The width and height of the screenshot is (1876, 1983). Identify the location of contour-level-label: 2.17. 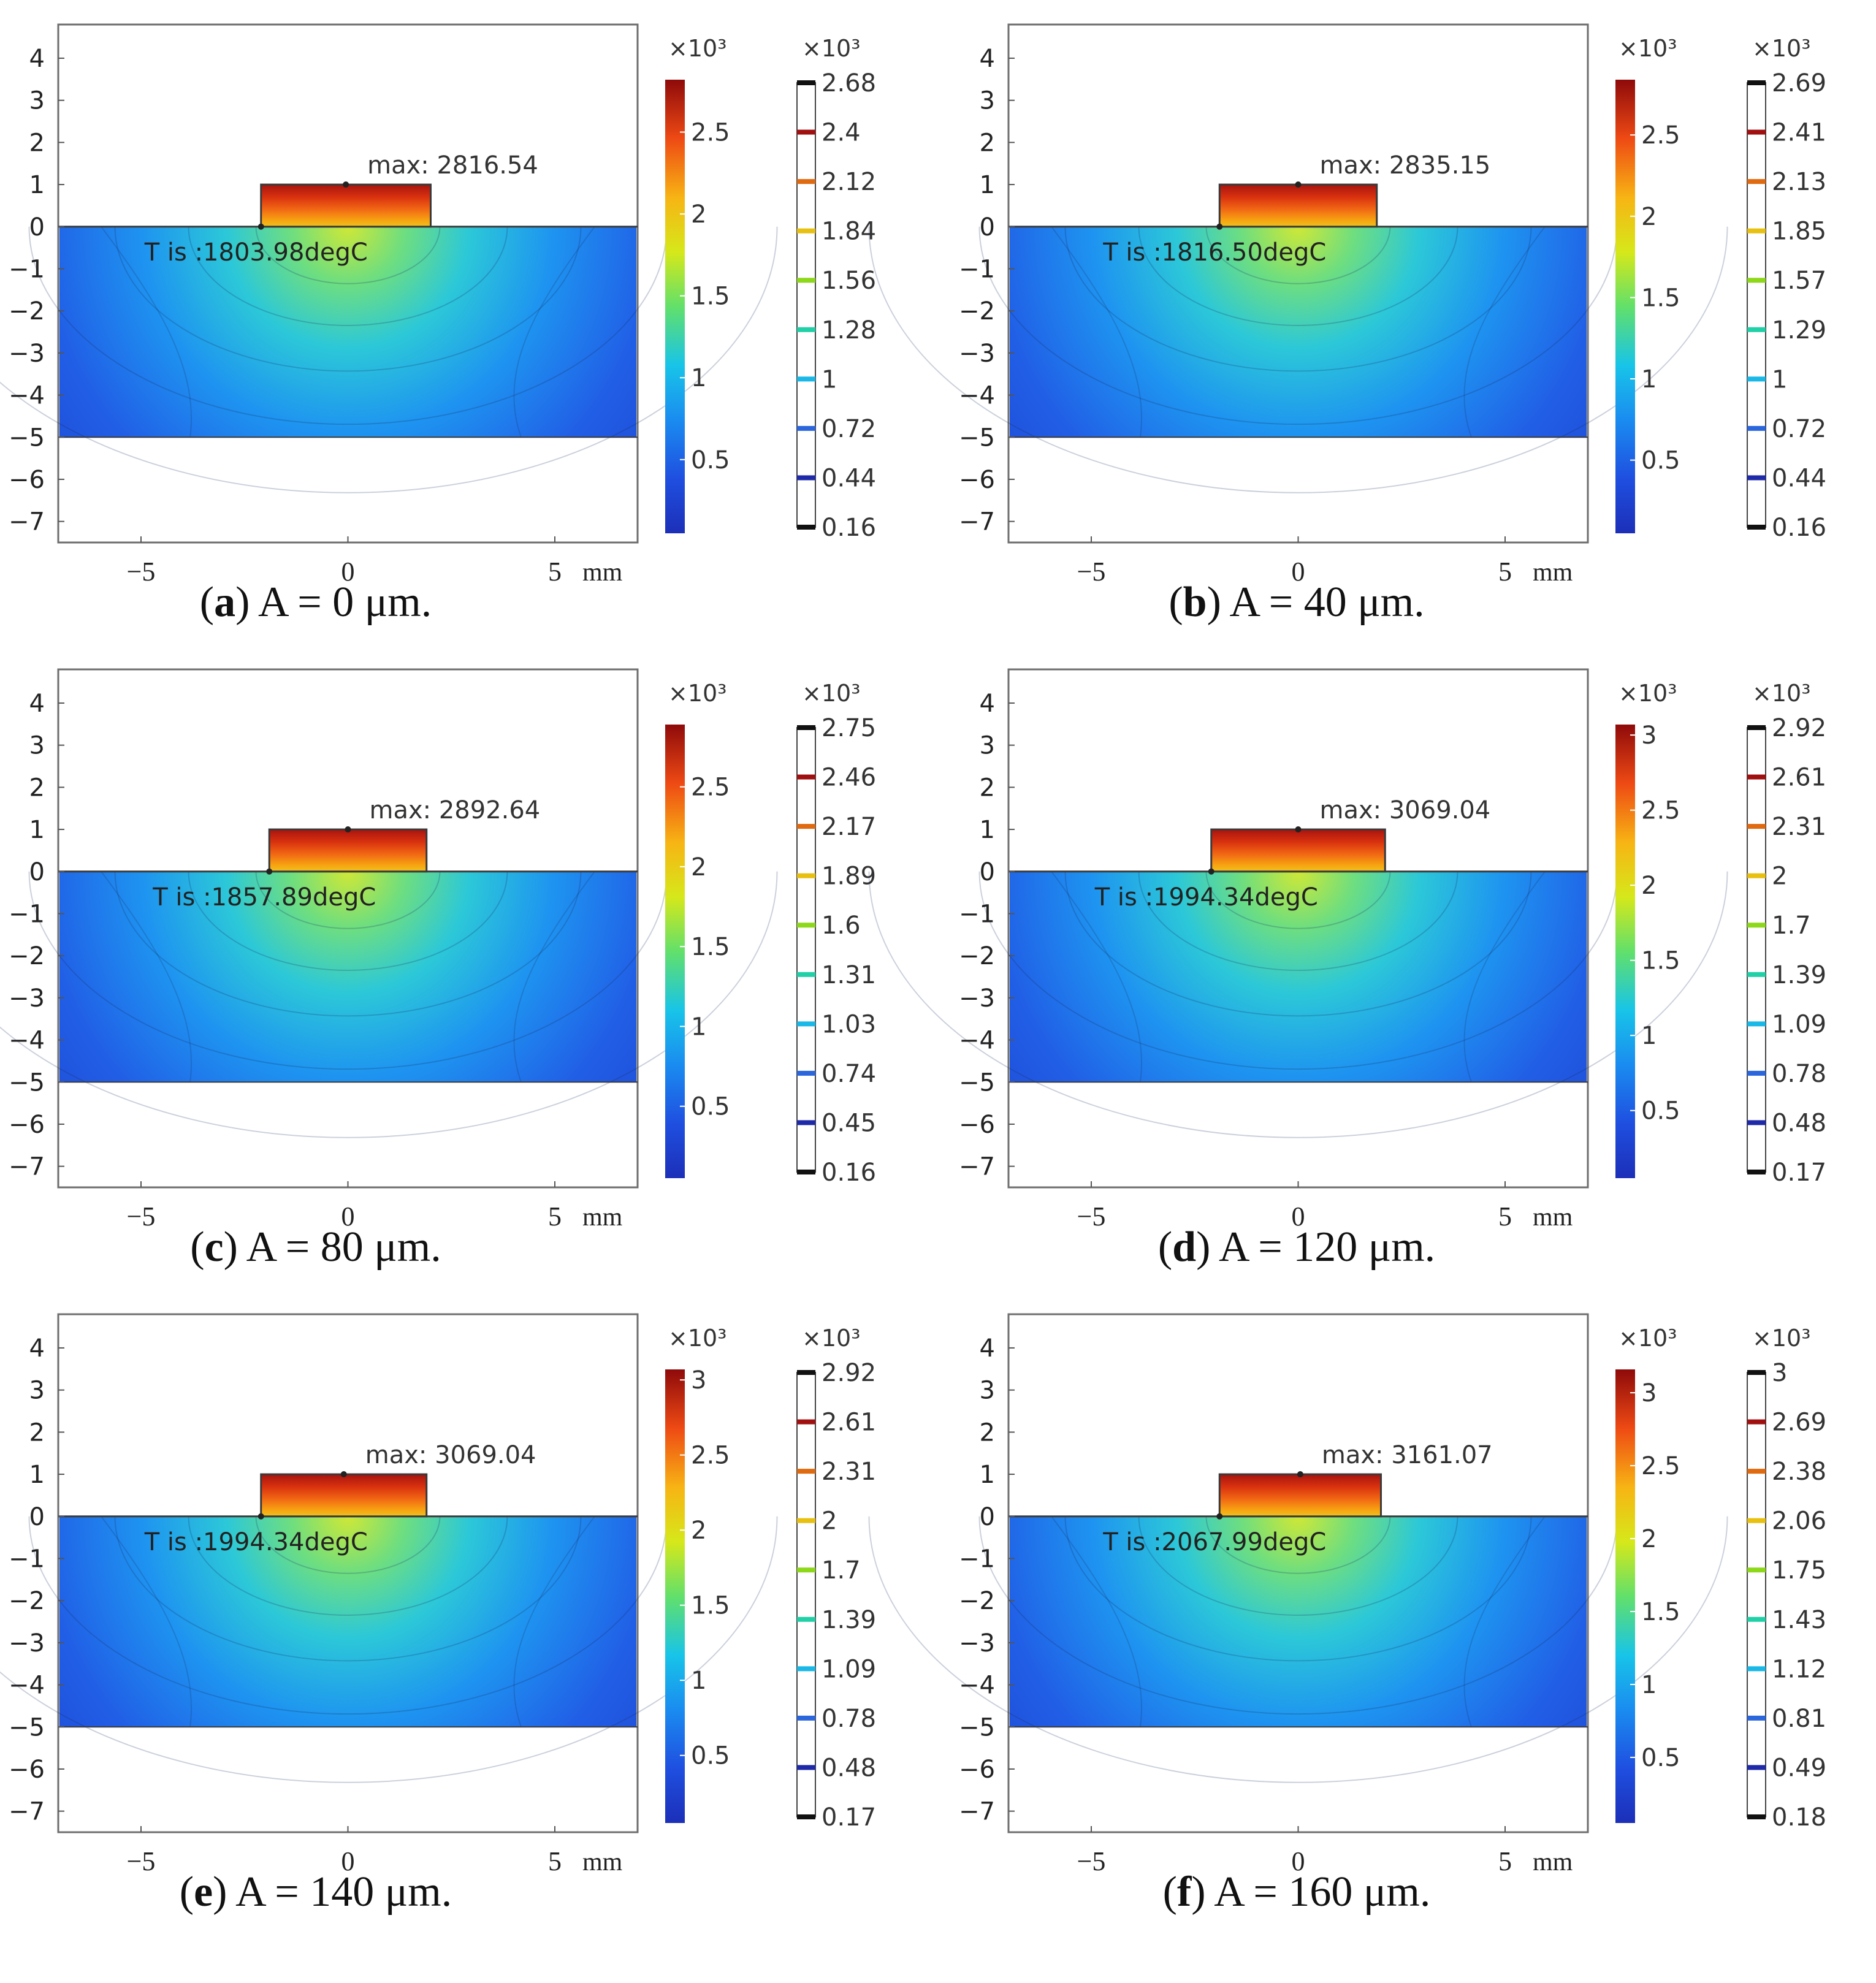
(849, 827).